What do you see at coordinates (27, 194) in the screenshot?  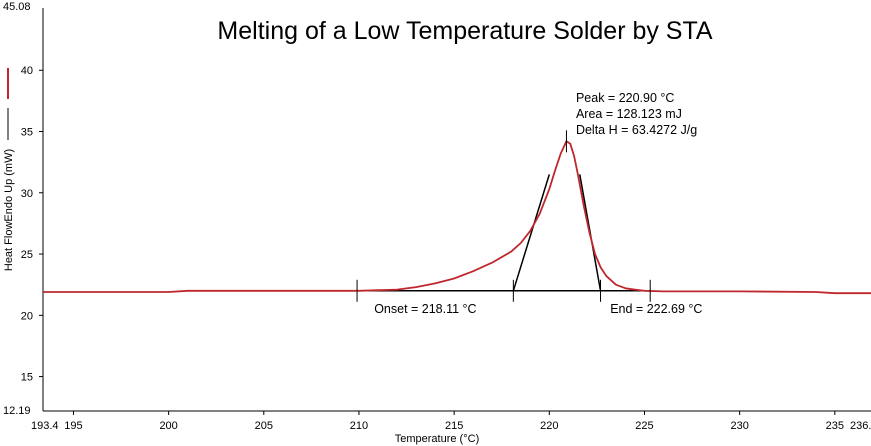 I see `y-tick-label: 30` at bounding box center [27, 194].